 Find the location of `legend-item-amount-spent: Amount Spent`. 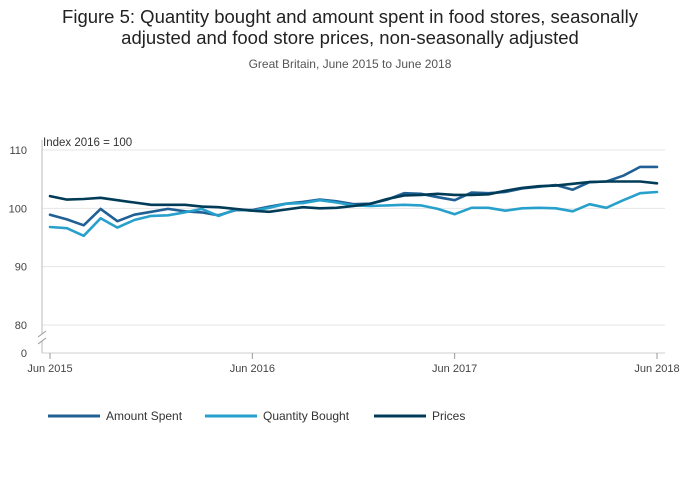

legend-item-amount-spent: Amount Spent is located at coordinates (115, 416).